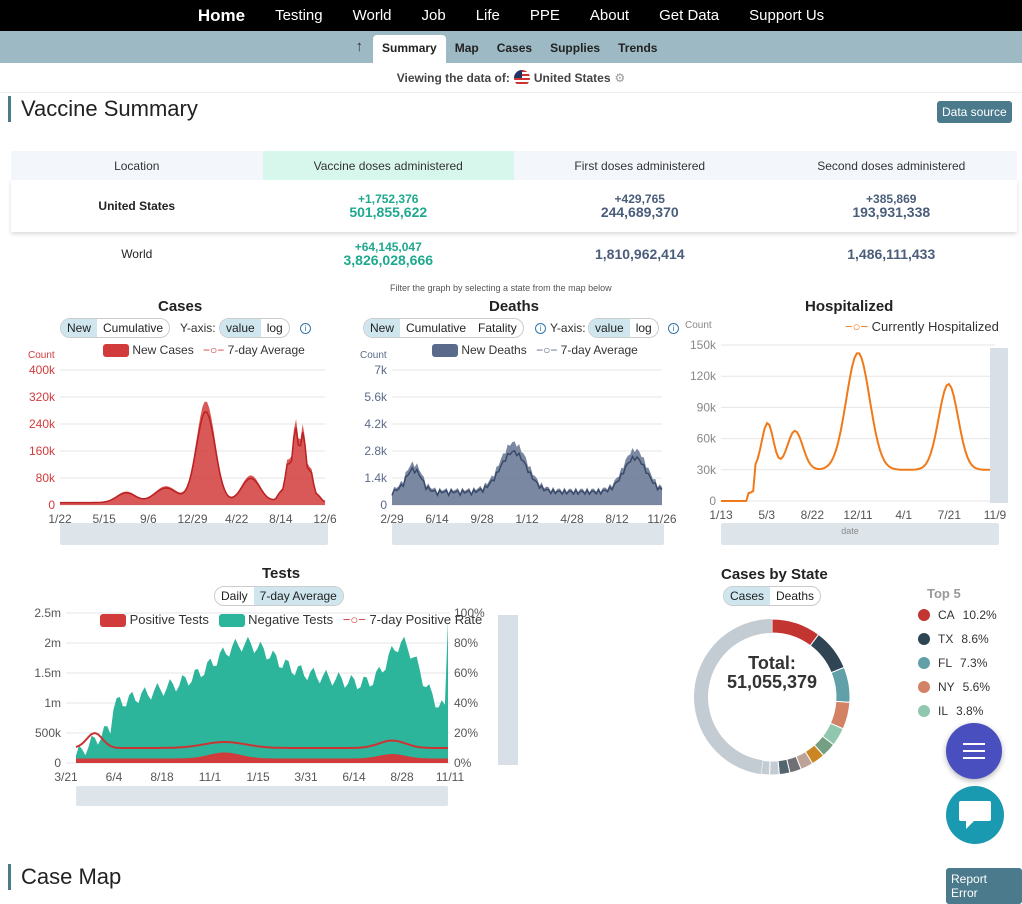 The height and width of the screenshot is (904, 1022). What do you see at coordinates (638, 48) in the screenshot?
I see `tab-trends: Trends` at bounding box center [638, 48].